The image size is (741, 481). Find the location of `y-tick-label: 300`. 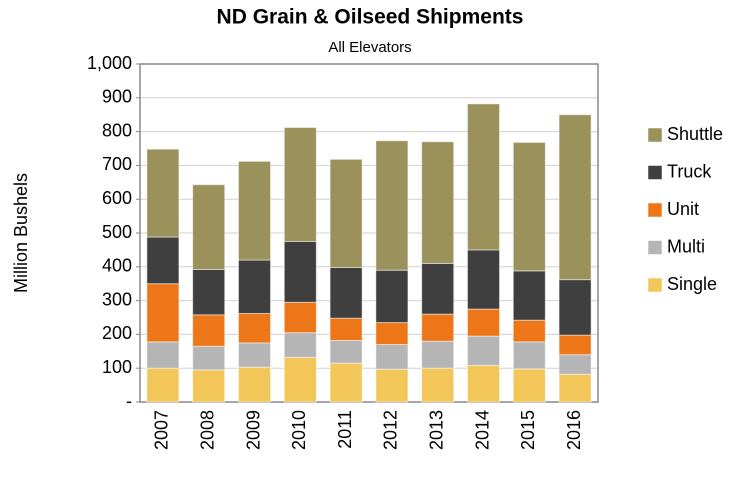

y-tick-label: 300 is located at coordinates (117, 299).